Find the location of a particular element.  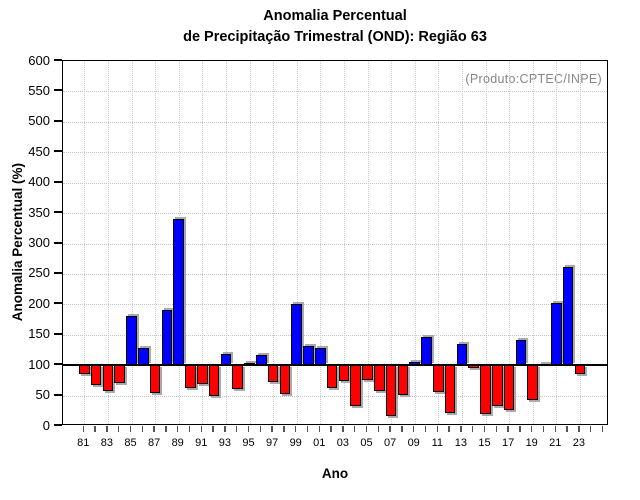

x-axis-tick-label: 05 is located at coordinates (366, 443).